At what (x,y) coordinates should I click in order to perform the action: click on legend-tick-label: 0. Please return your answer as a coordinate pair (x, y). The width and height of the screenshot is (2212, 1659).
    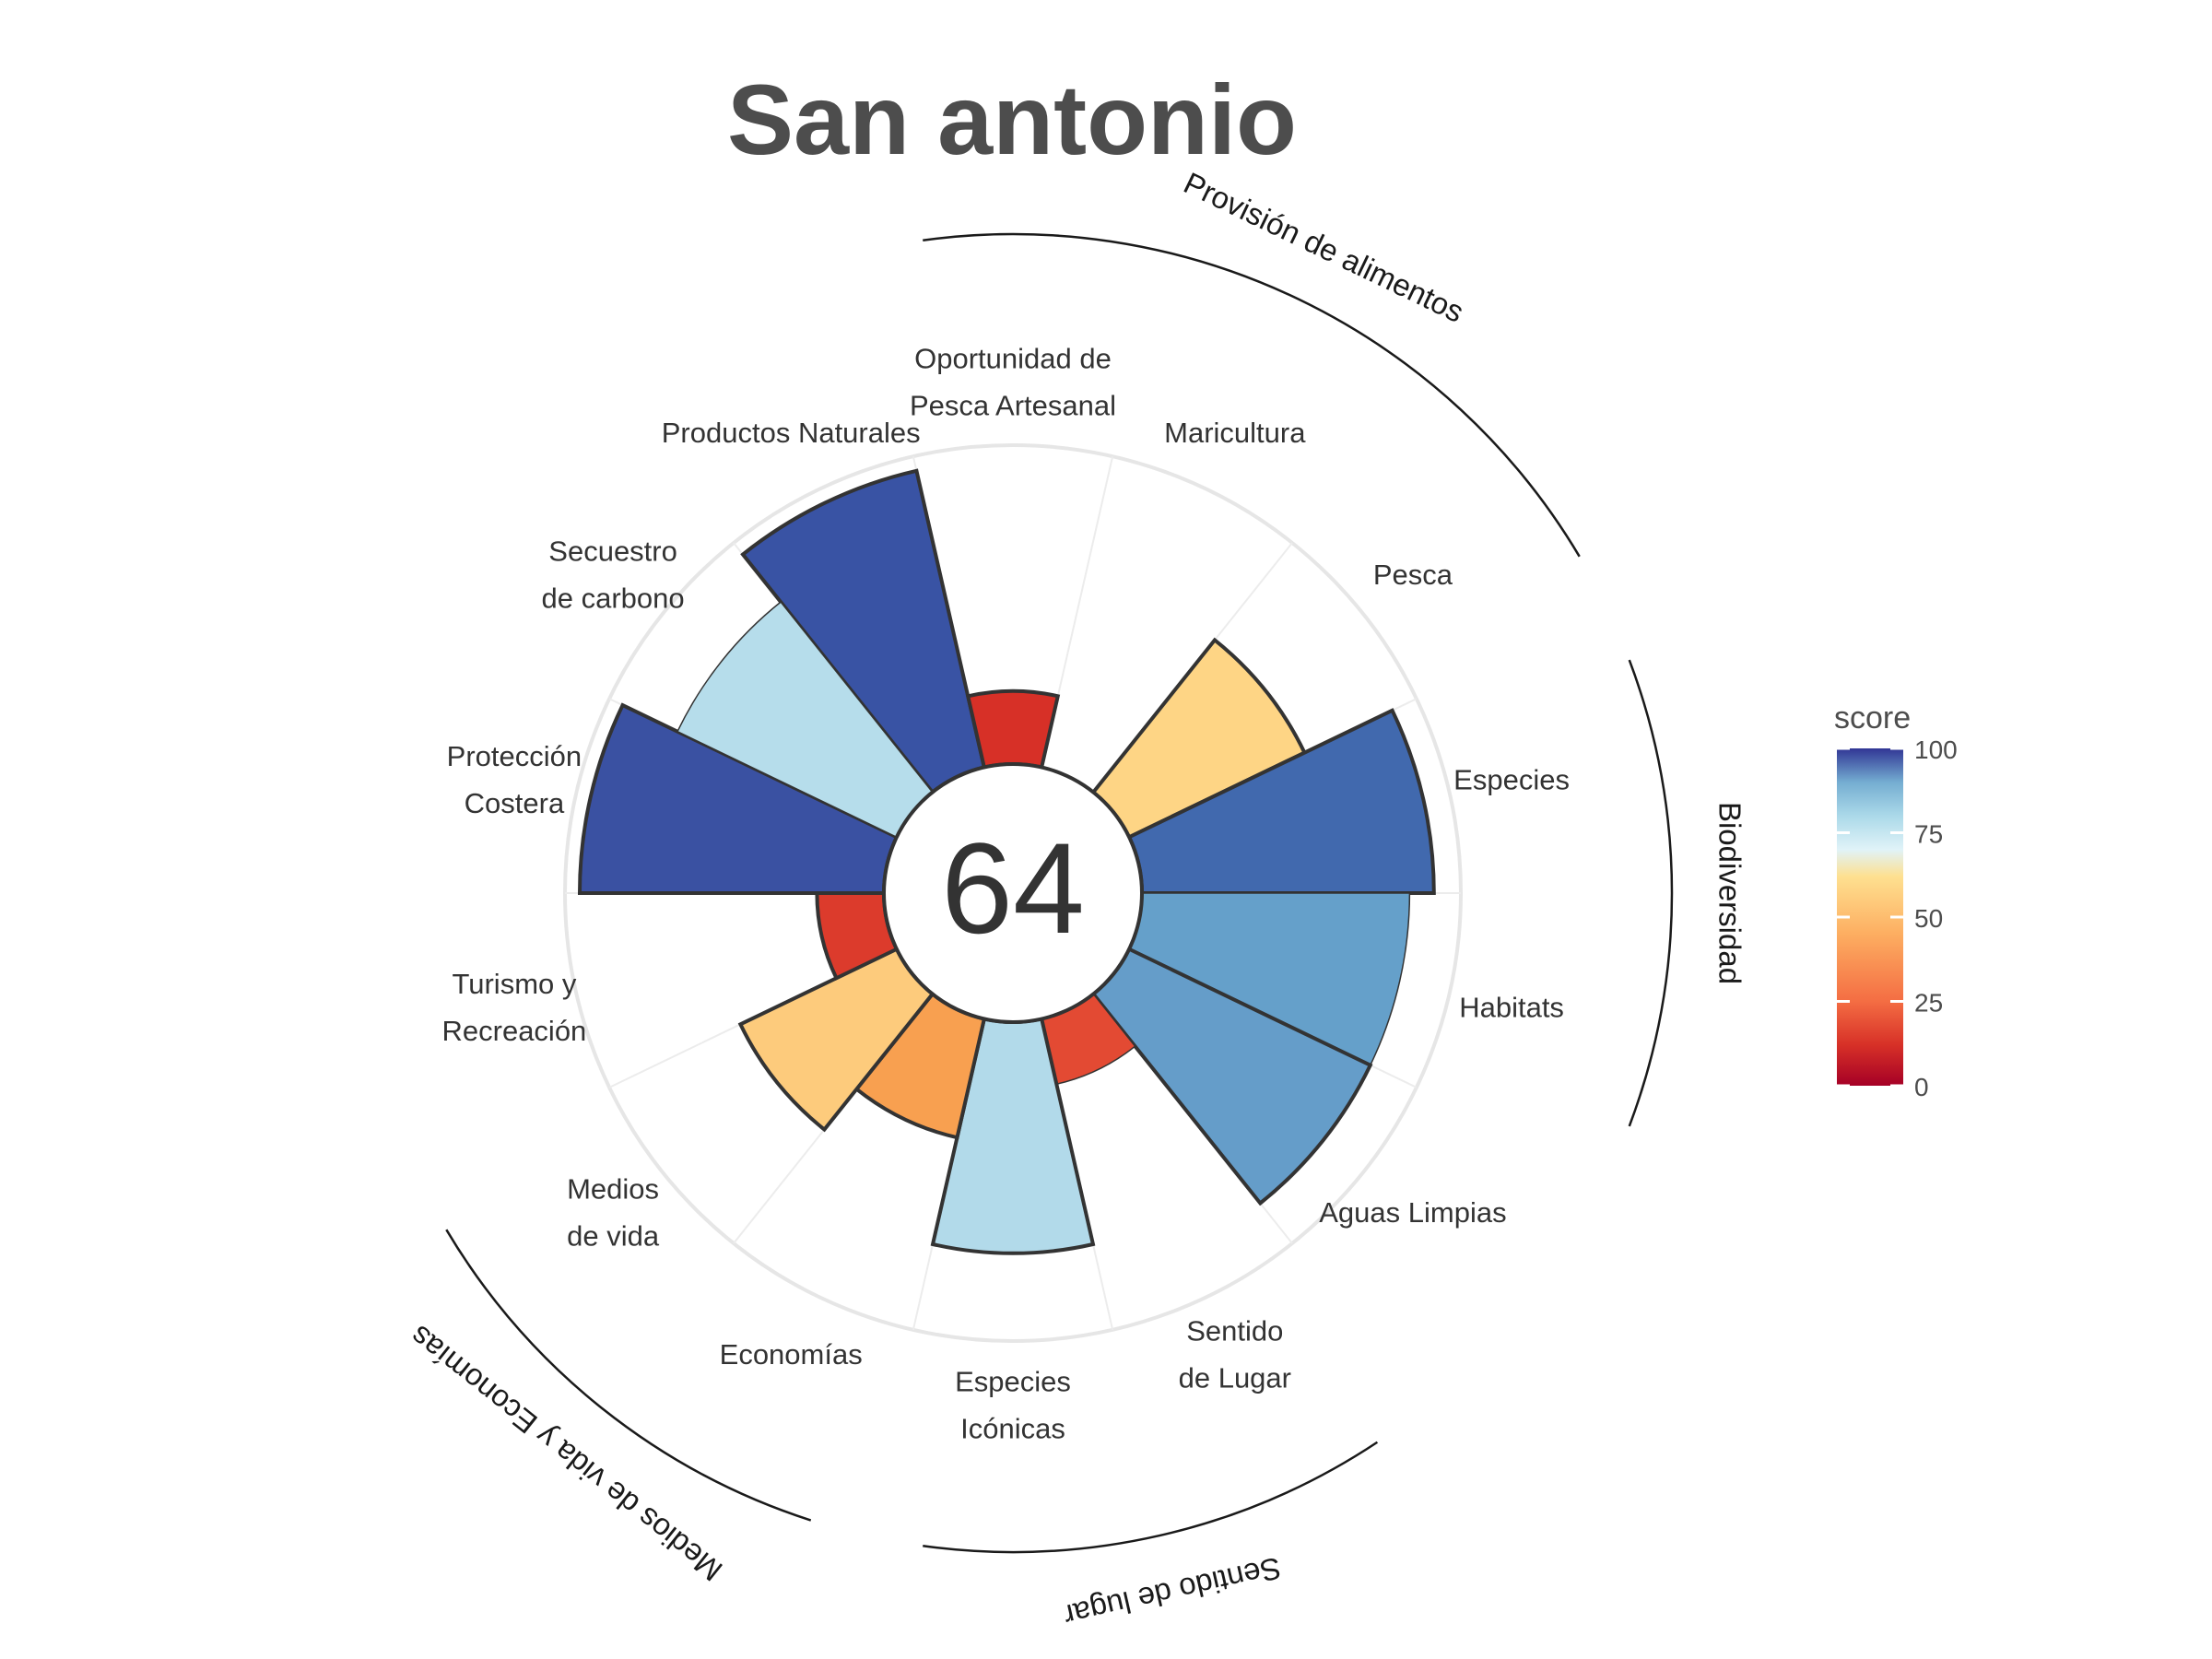
    Looking at the image, I should click on (1921, 1087).